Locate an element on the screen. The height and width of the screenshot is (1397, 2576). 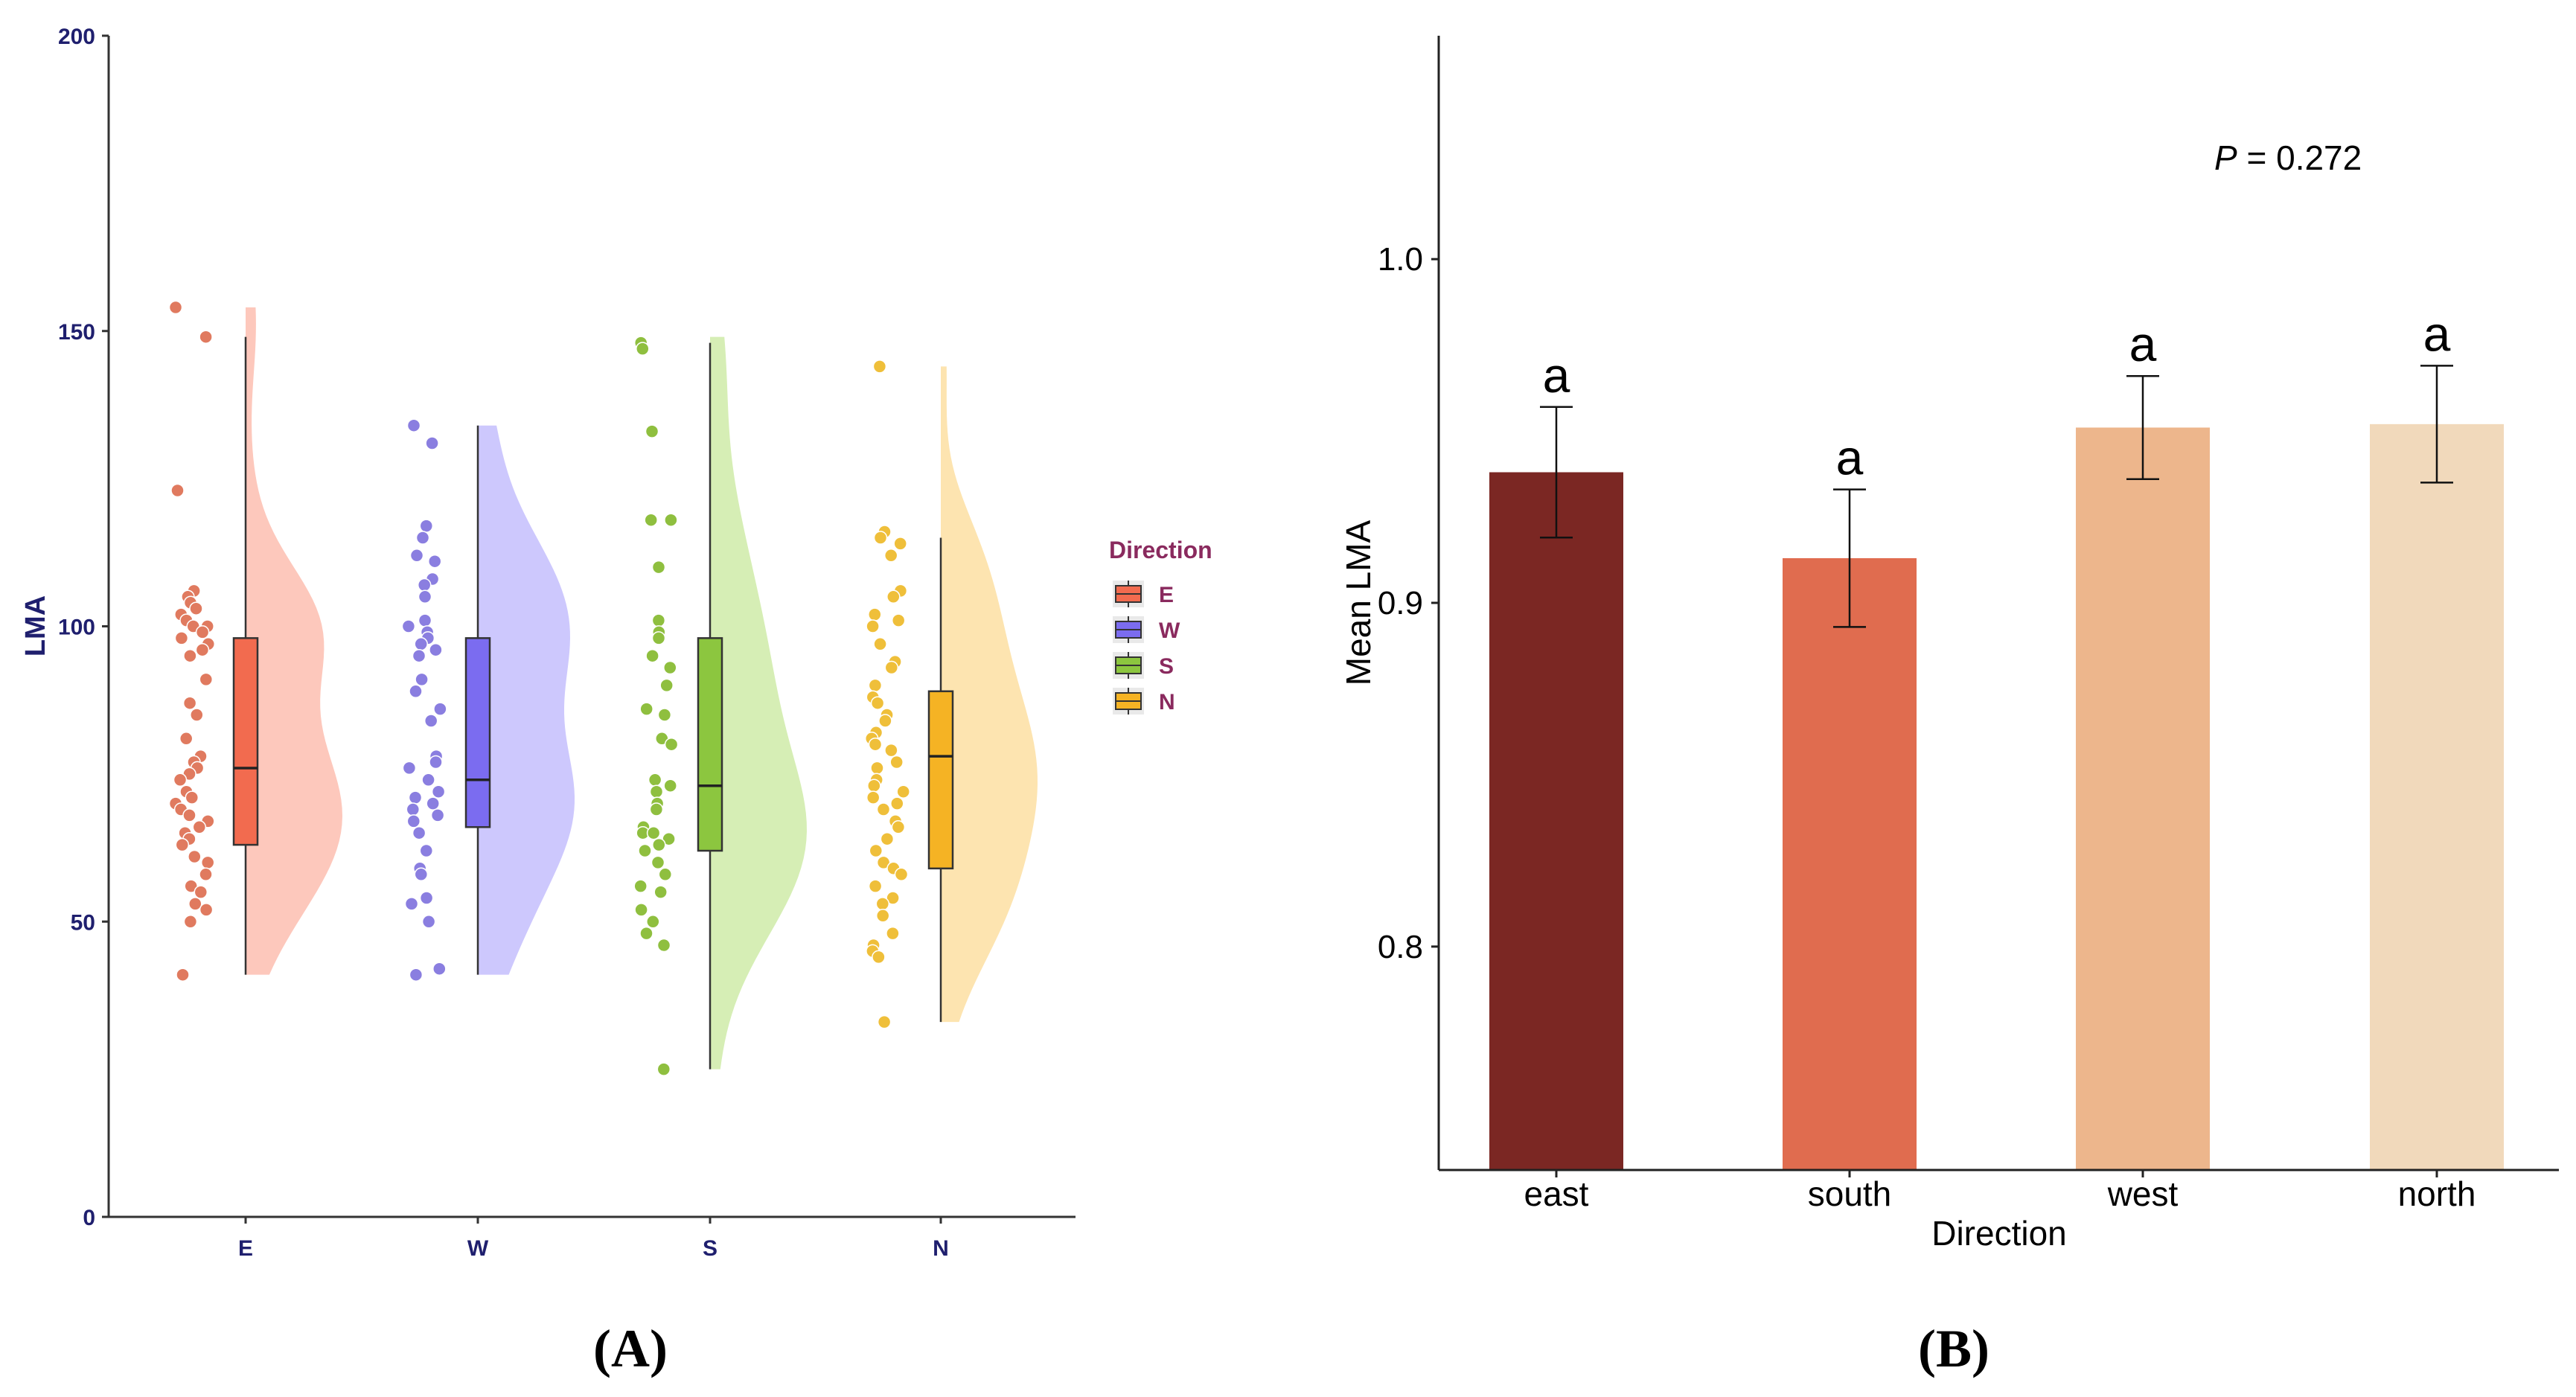
boxplot-E is located at coordinates (245, 655).